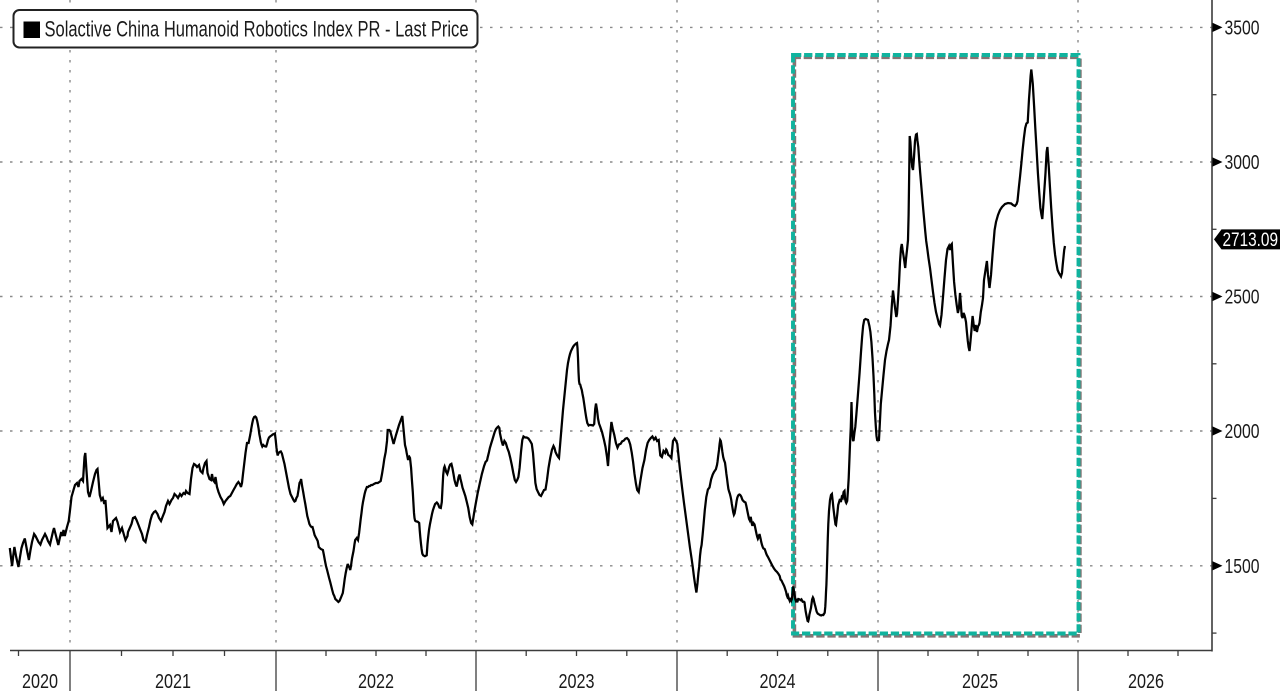 The image size is (1280, 698). I want to click on svg-text: 2024, so click(778, 682).